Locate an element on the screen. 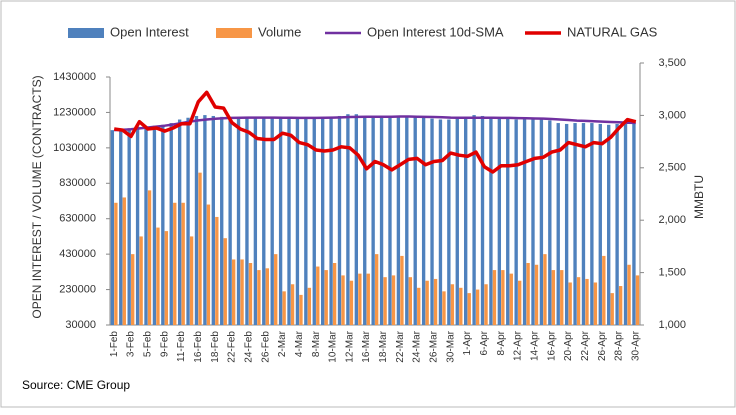 This screenshot has height=415, width=736. y-tick-label: 1430000 is located at coordinates (74, 77).